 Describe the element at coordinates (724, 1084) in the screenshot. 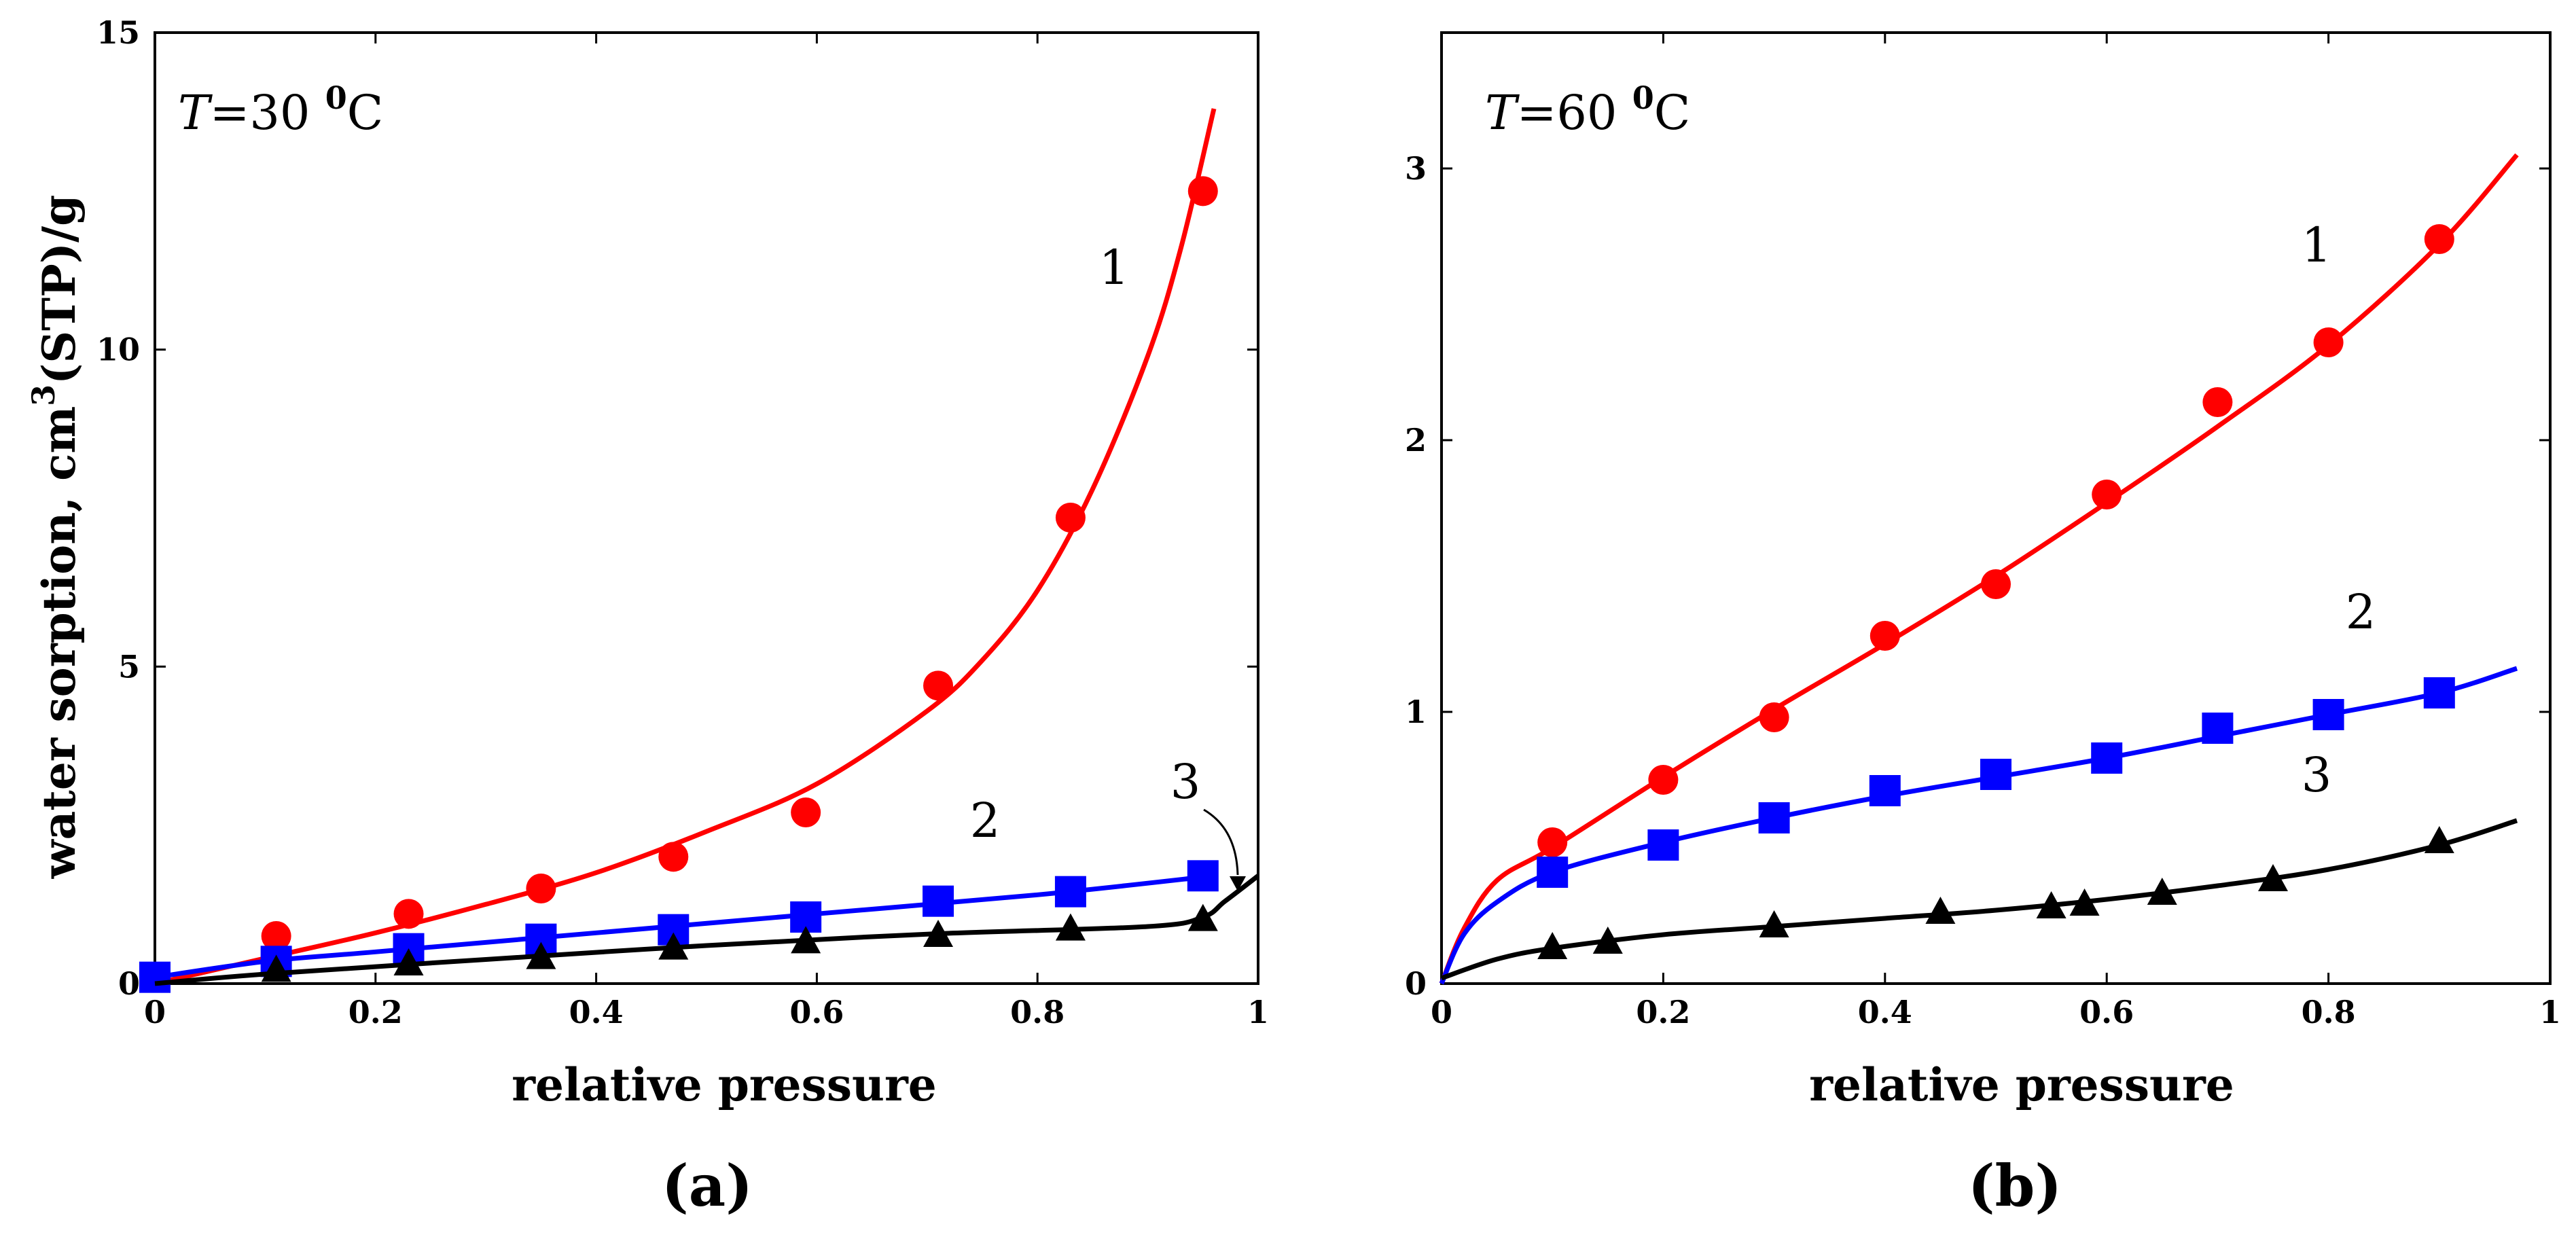

I see `panel-a-x-axis-label: relative pressure` at that location.